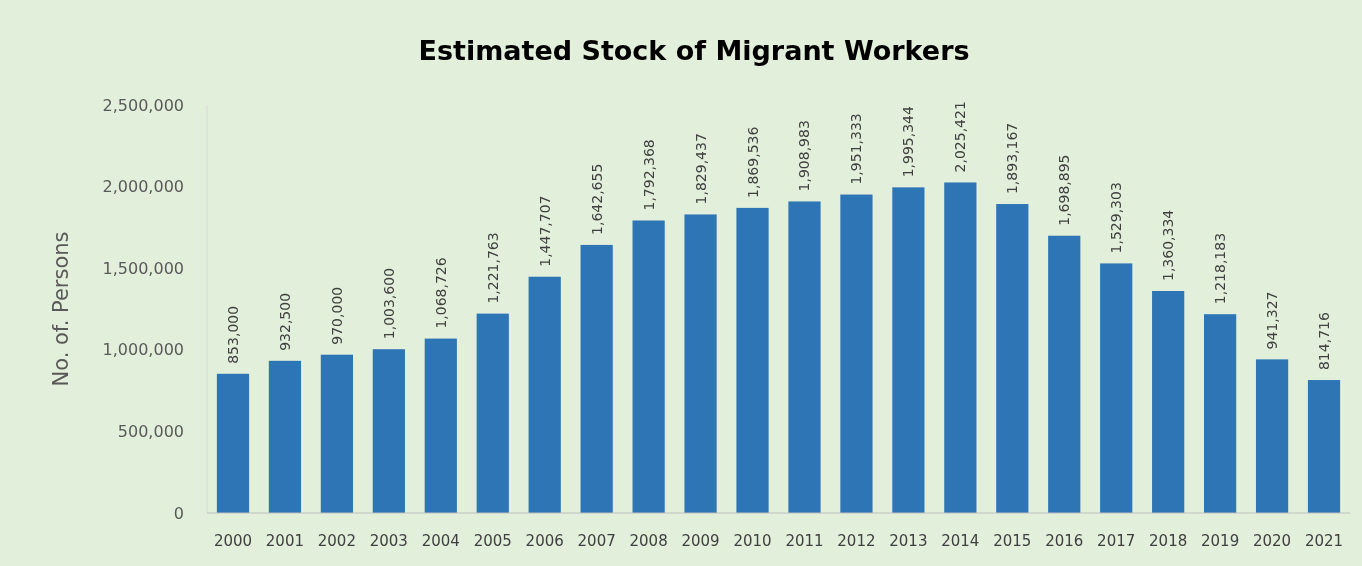 This screenshot has width=1362, height=566. What do you see at coordinates (752, 162) in the screenshot?
I see `data-label: 1,869,536` at bounding box center [752, 162].